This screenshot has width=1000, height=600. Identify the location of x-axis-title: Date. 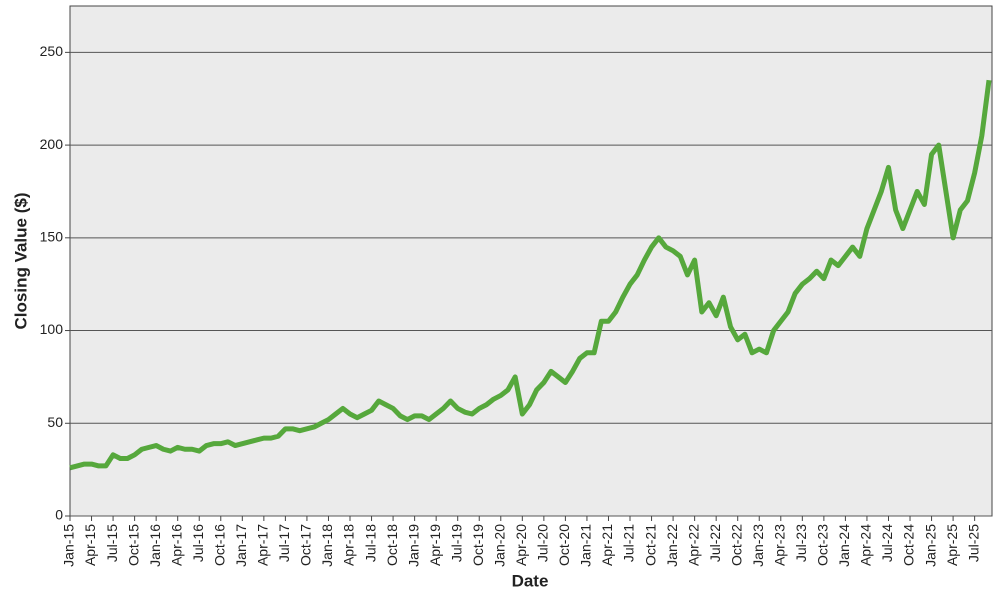
(530, 580).